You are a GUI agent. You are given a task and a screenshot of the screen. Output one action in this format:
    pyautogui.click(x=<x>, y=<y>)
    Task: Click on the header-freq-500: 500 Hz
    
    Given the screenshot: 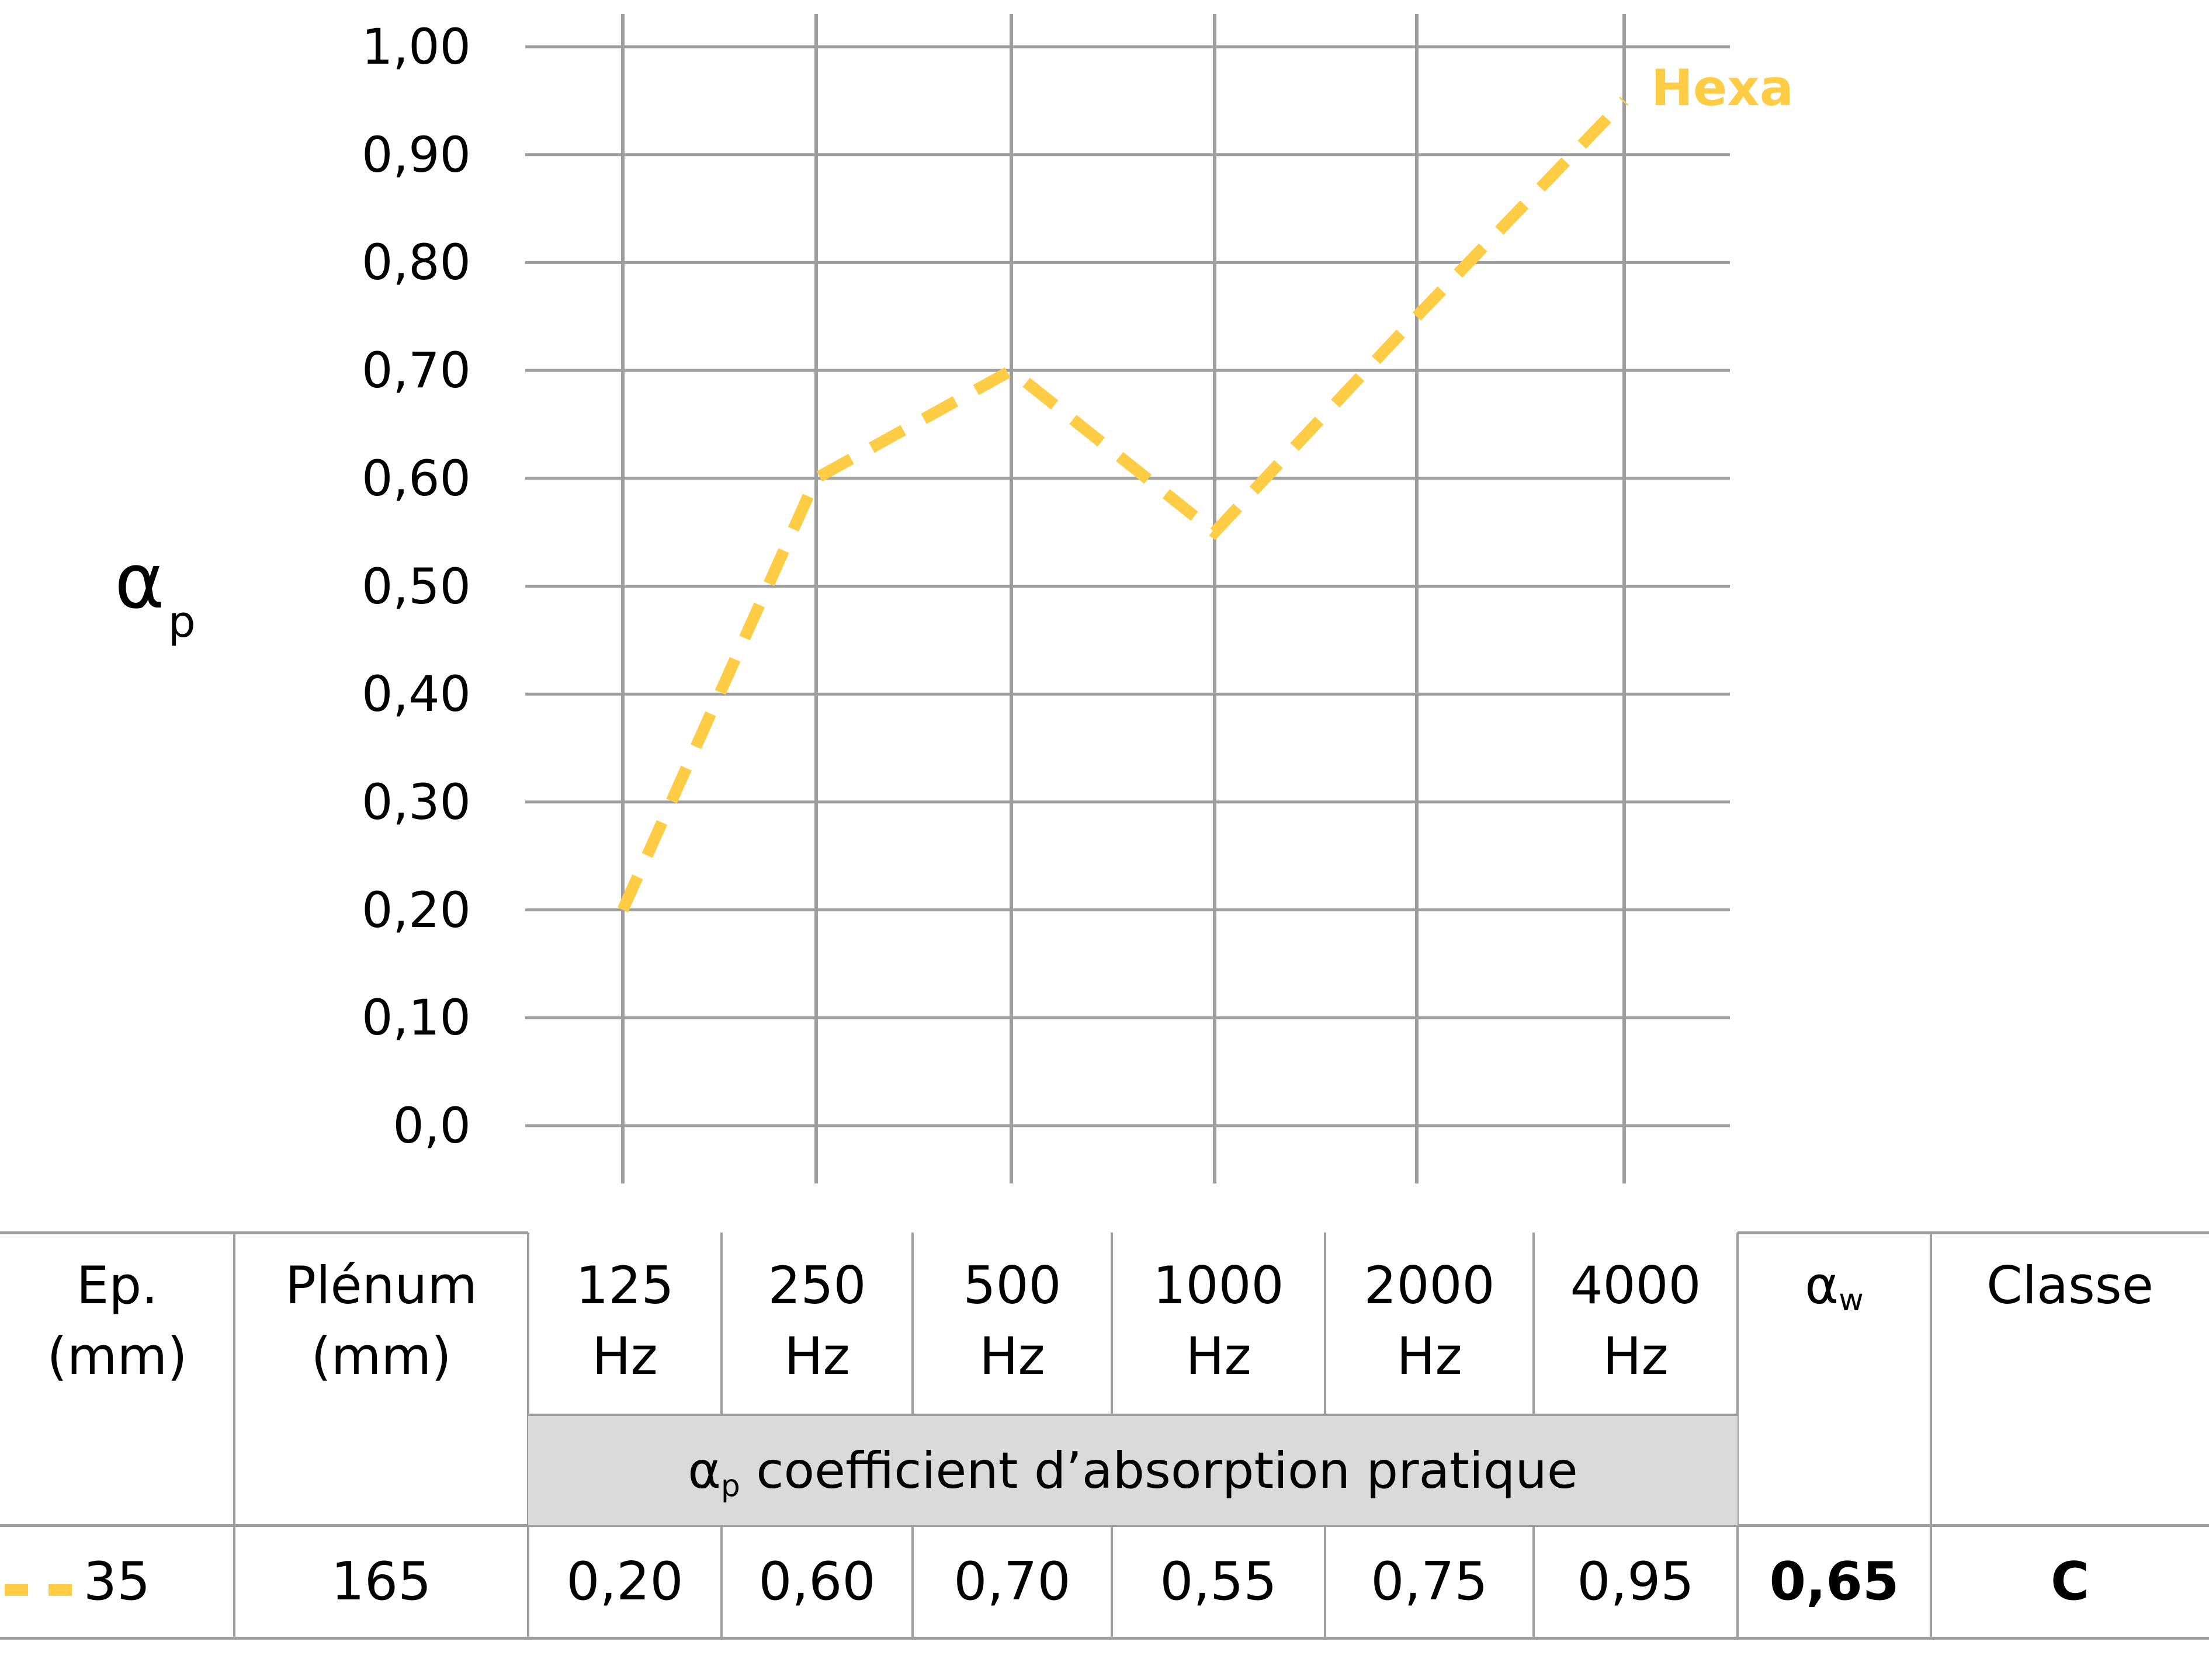 What is the action you would take?
    pyautogui.click(x=1012, y=1320)
    